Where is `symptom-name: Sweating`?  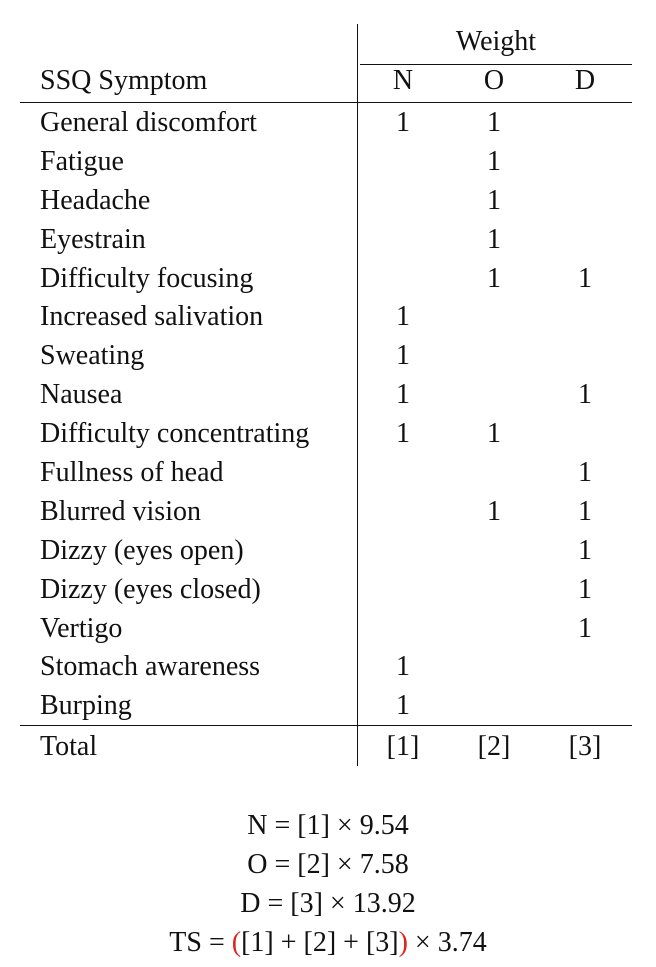 symptom-name: Sweating is located at coordinates (92, 356).